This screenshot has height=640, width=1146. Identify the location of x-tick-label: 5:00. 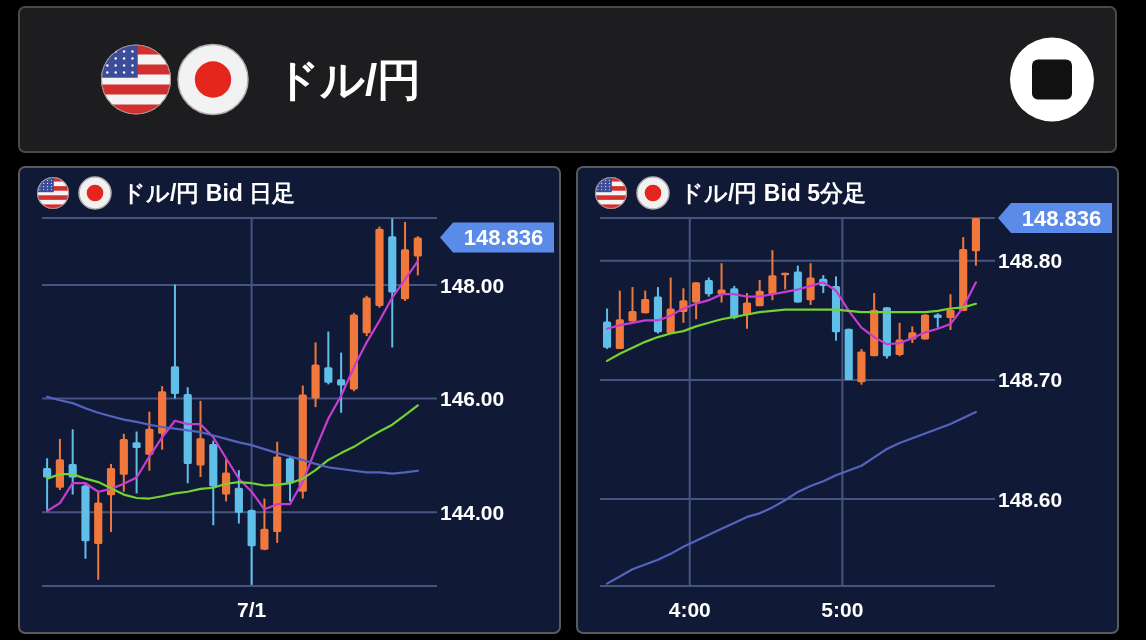
(842, 609).